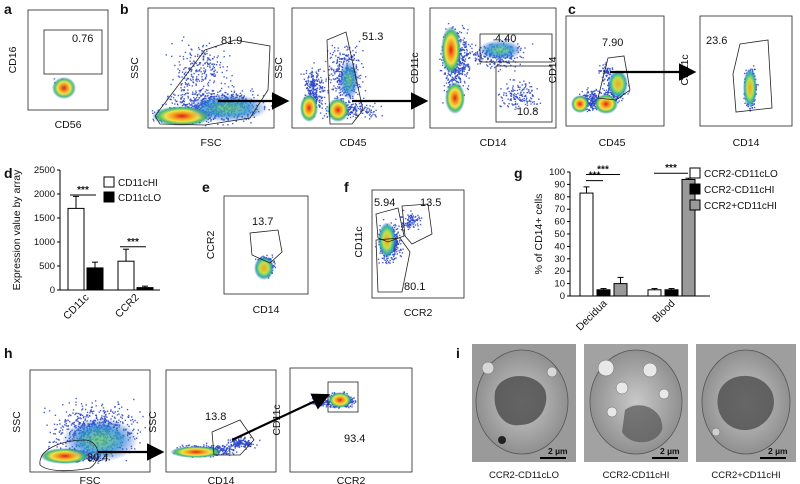 The height and width of the screenshot is (484, 800). I want to click on y-tick-label: 60, so click(559, 222).